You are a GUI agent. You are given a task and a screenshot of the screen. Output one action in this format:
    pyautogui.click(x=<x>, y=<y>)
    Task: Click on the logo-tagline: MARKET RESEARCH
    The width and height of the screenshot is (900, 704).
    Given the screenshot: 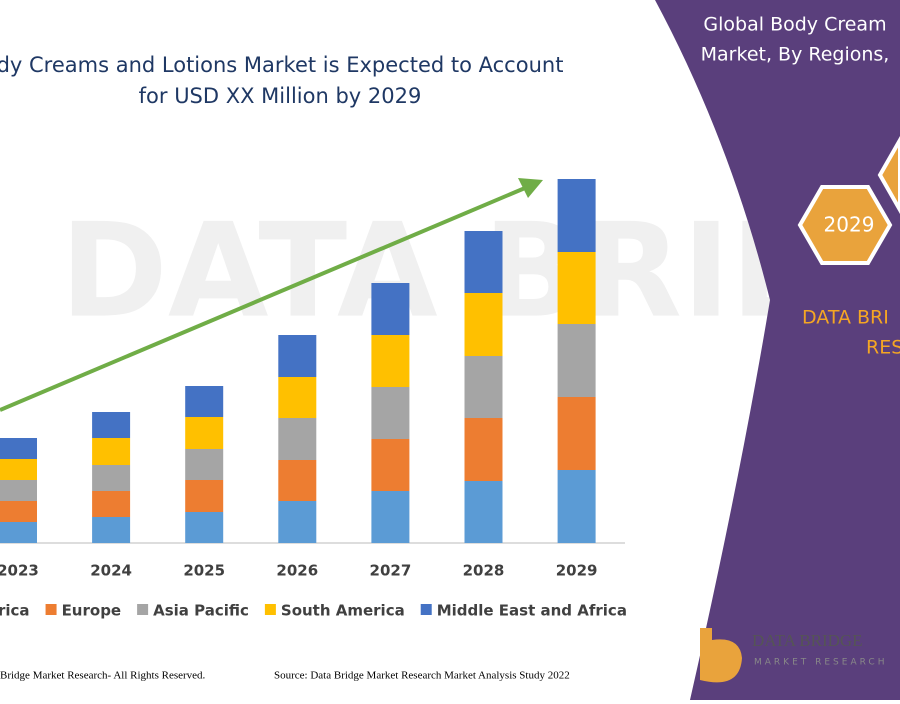 What is the action you would take?
    pyautogui.click(x=820, y=663)
    